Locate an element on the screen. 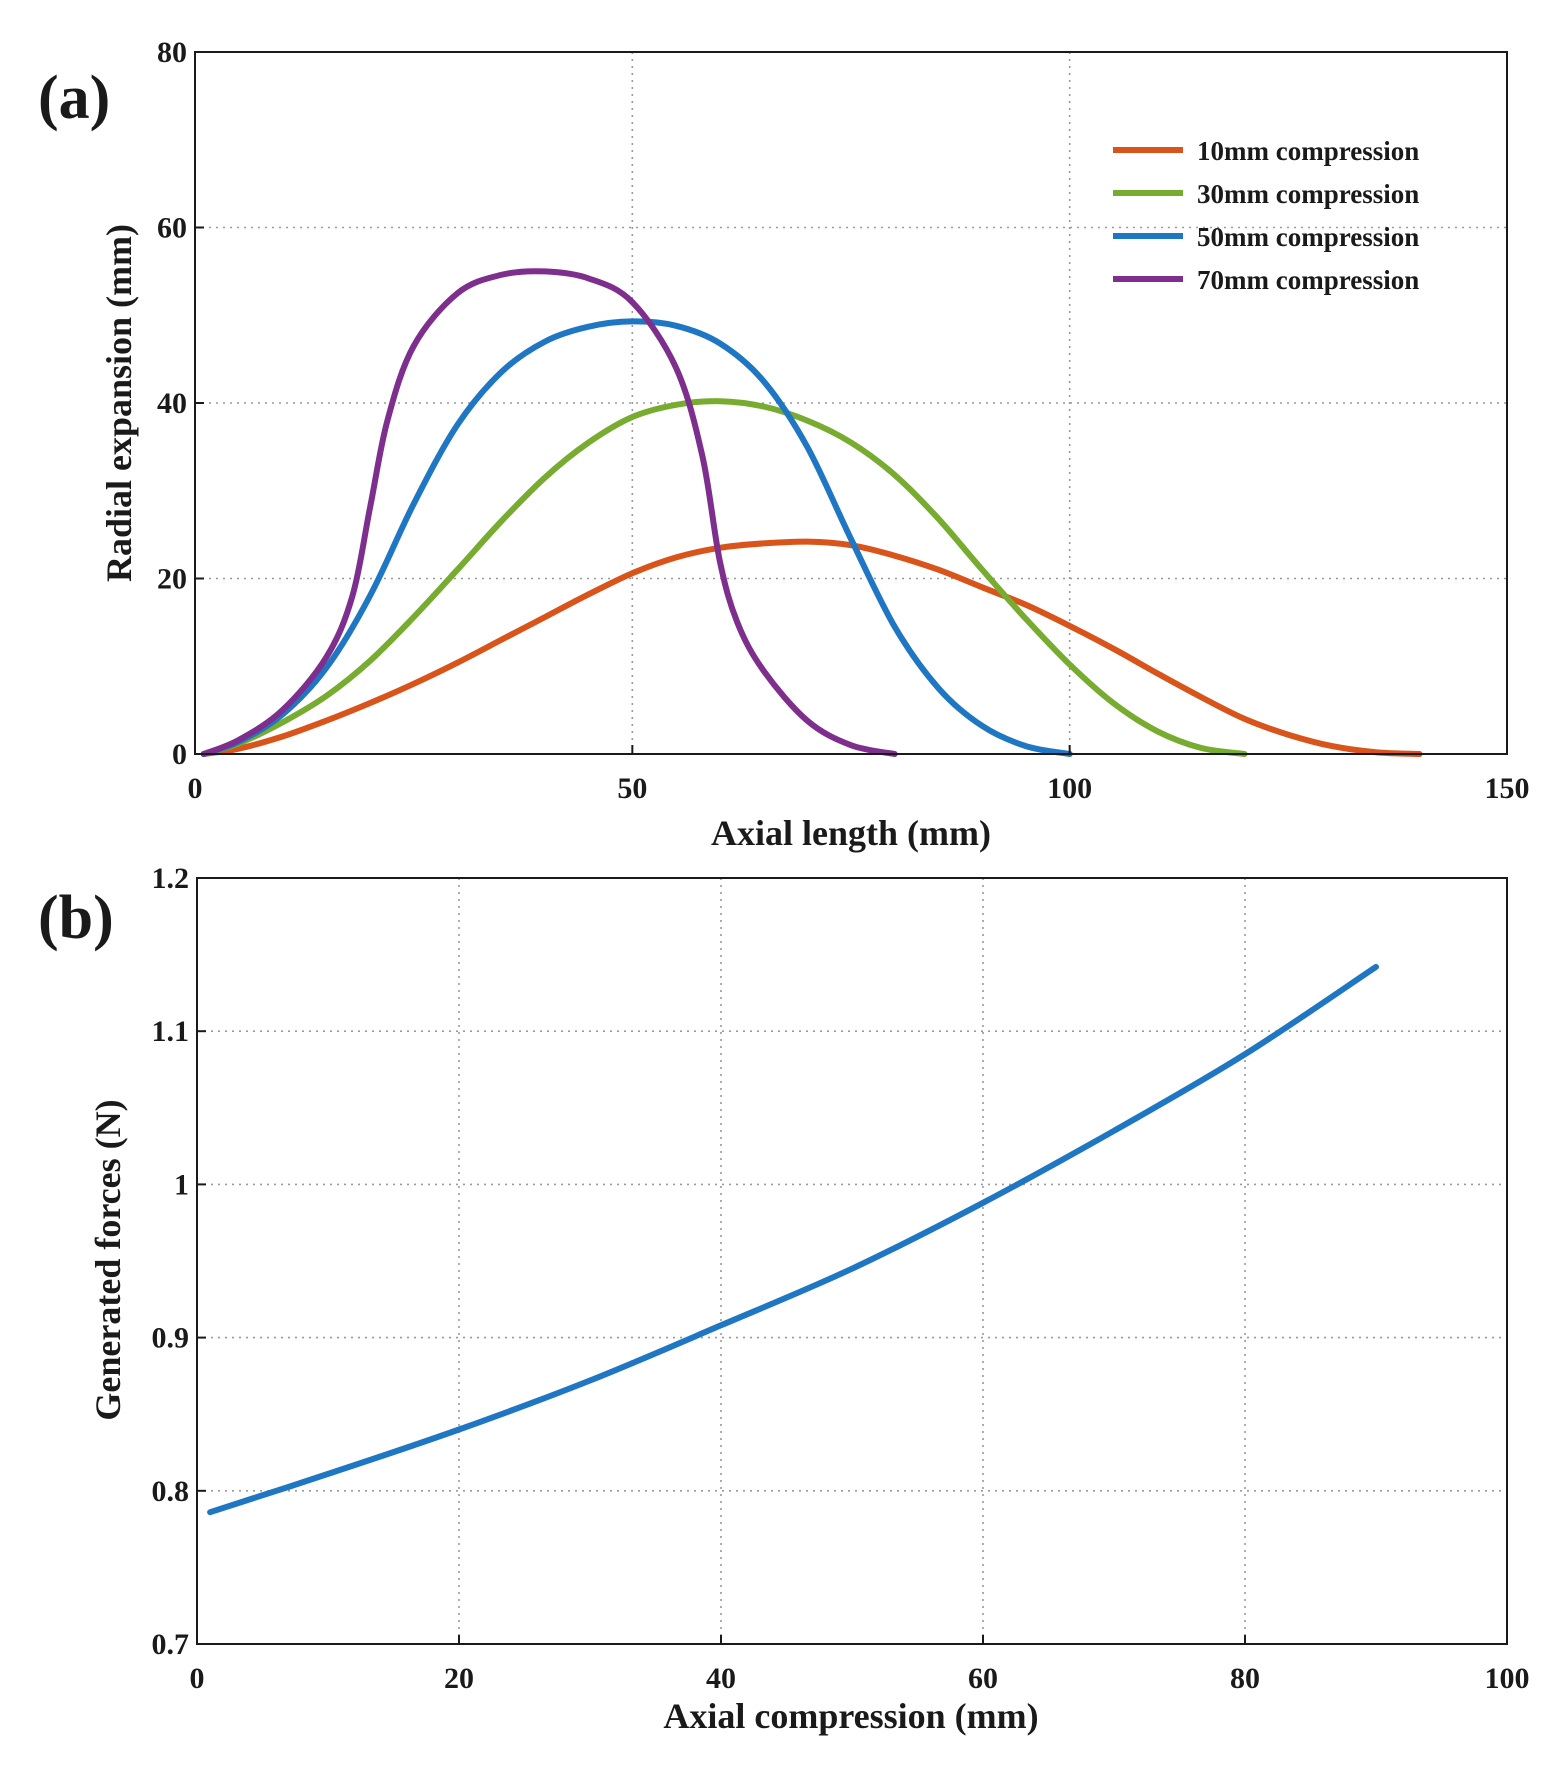 Image resolution: width=1568 pixels, height=1768 pixels. series-line-10mm-compression is located at coordinates (811, 647).